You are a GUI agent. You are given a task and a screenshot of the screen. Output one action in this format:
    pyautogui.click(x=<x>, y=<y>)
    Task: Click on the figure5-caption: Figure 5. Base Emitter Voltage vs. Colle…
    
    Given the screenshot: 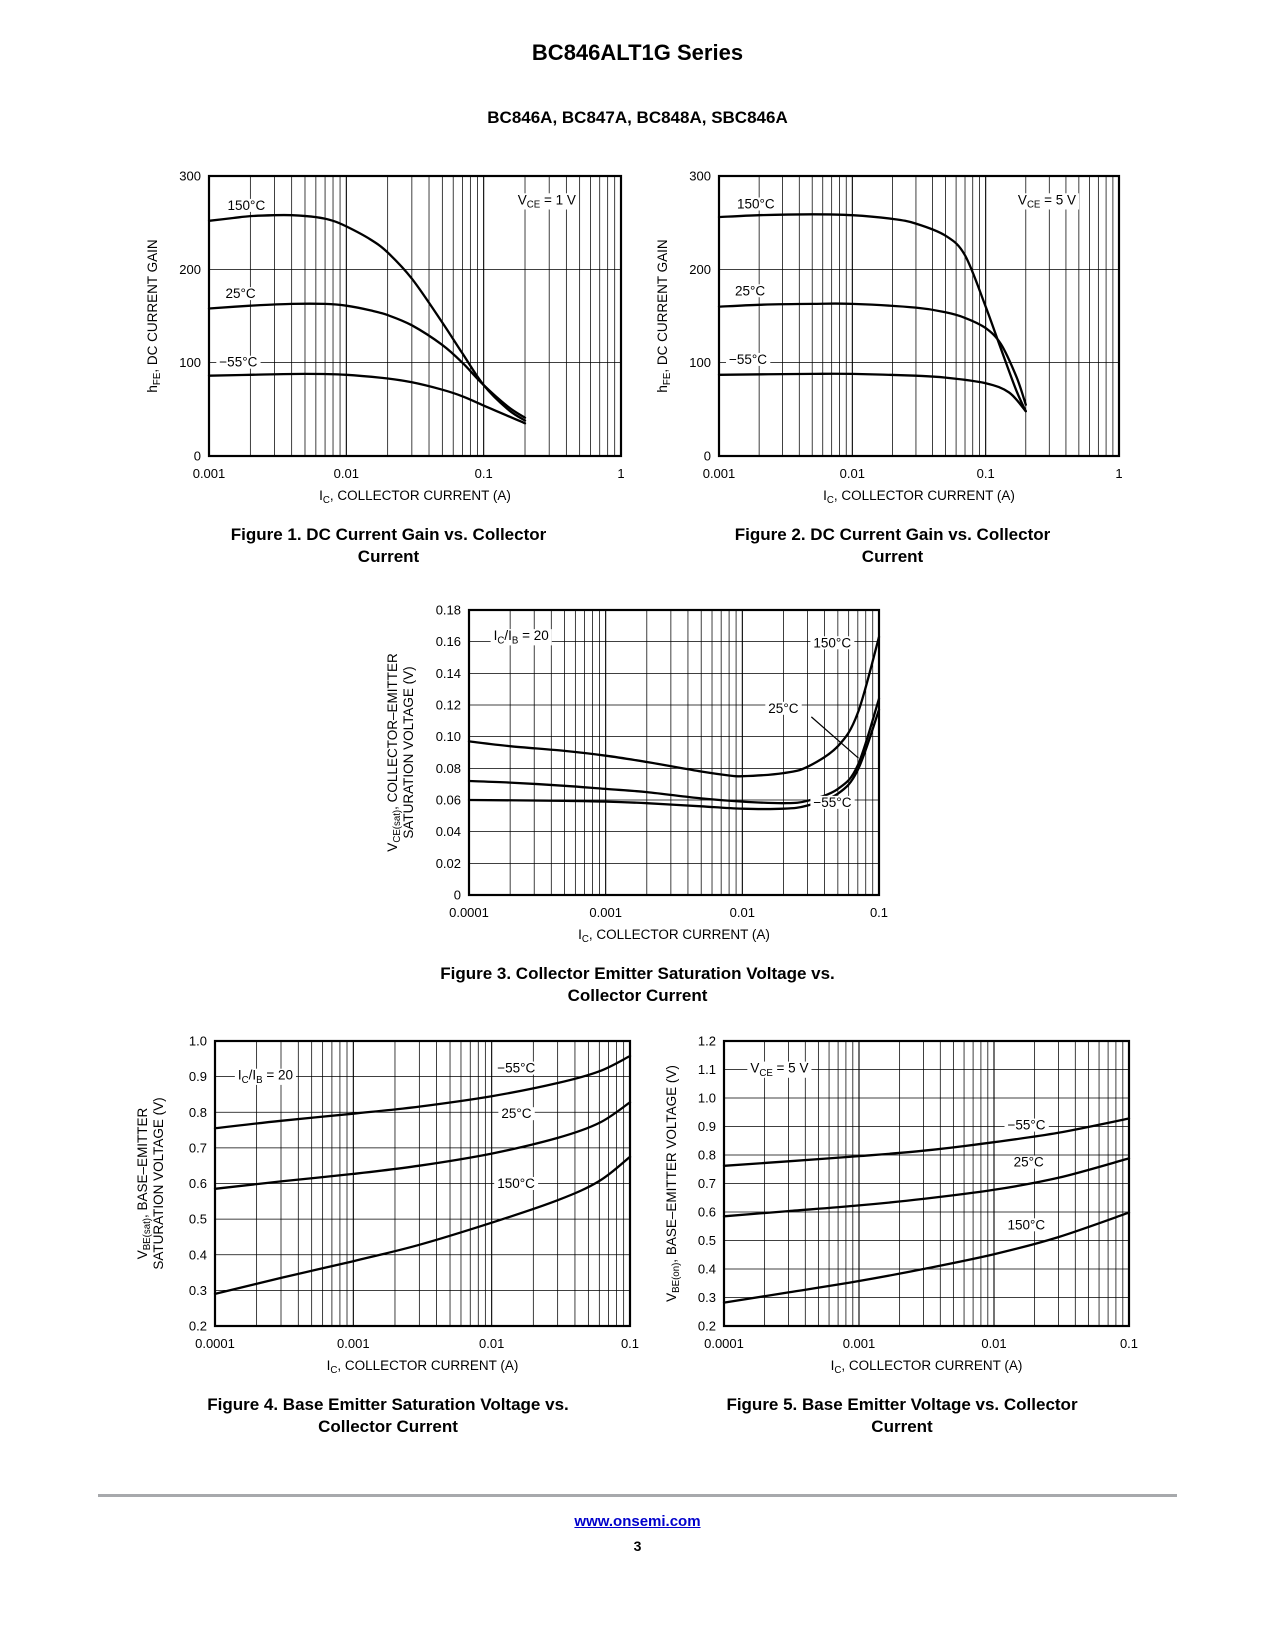 What is the action you would take?
    pyautogui.click(x=902, y=1416)
    